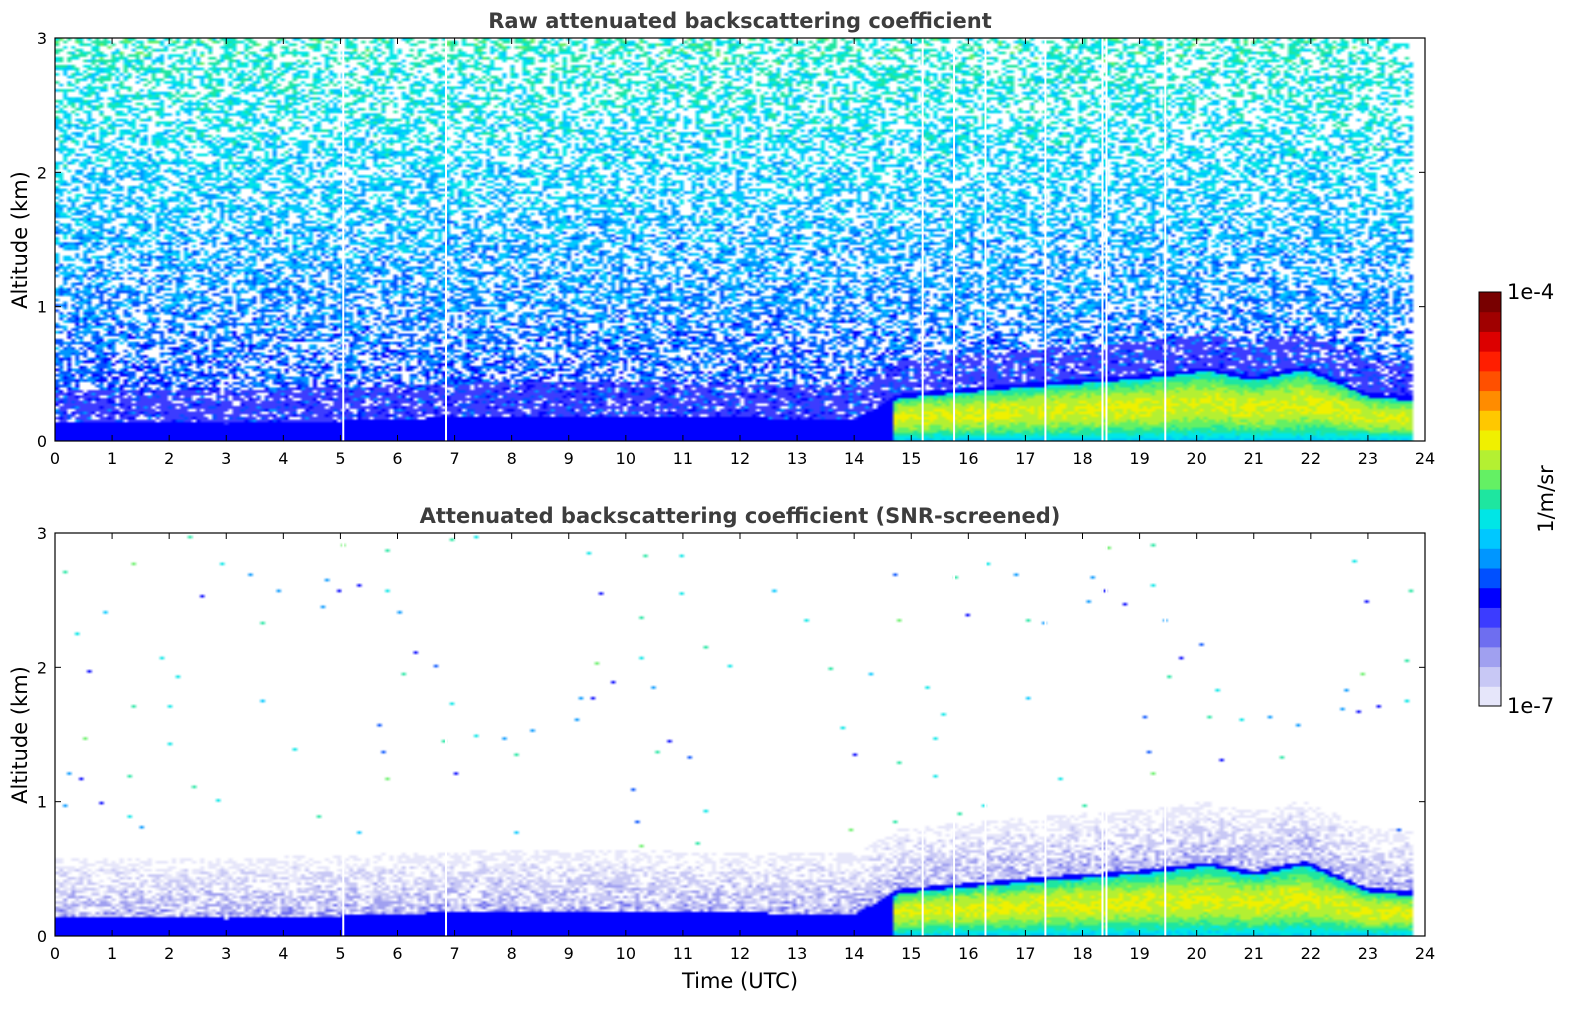  I want to click on colorbar-gradient, so click(1490, 499).